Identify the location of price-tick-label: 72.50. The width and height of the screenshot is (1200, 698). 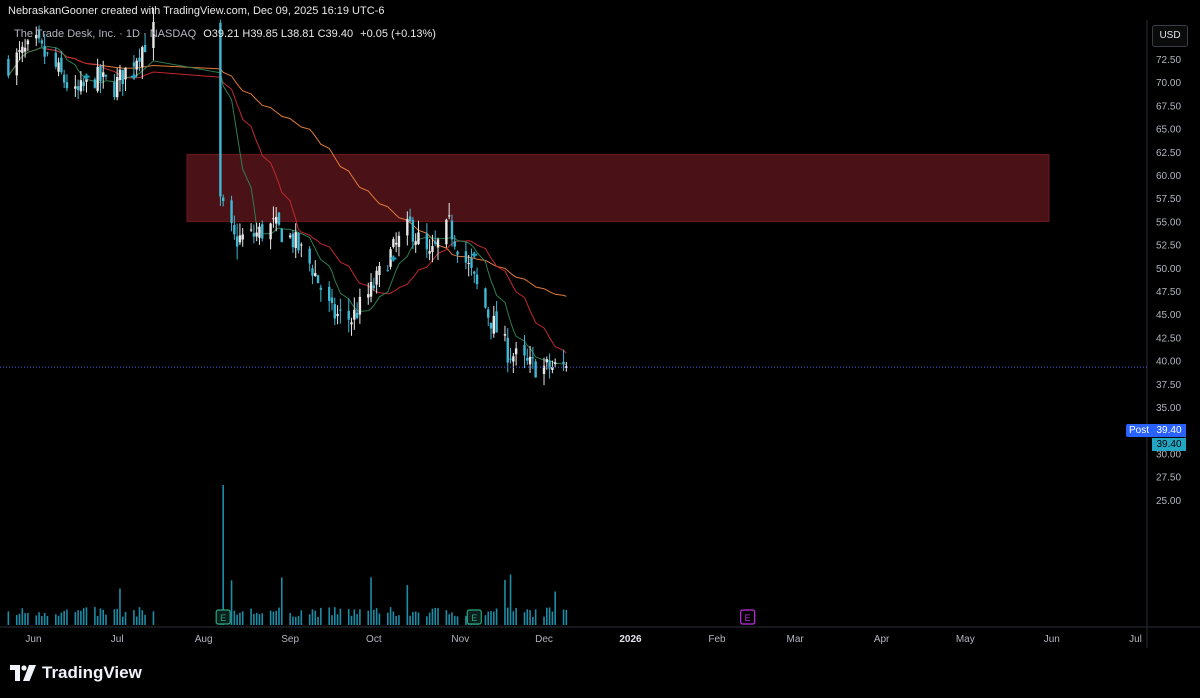
(1168, 60).